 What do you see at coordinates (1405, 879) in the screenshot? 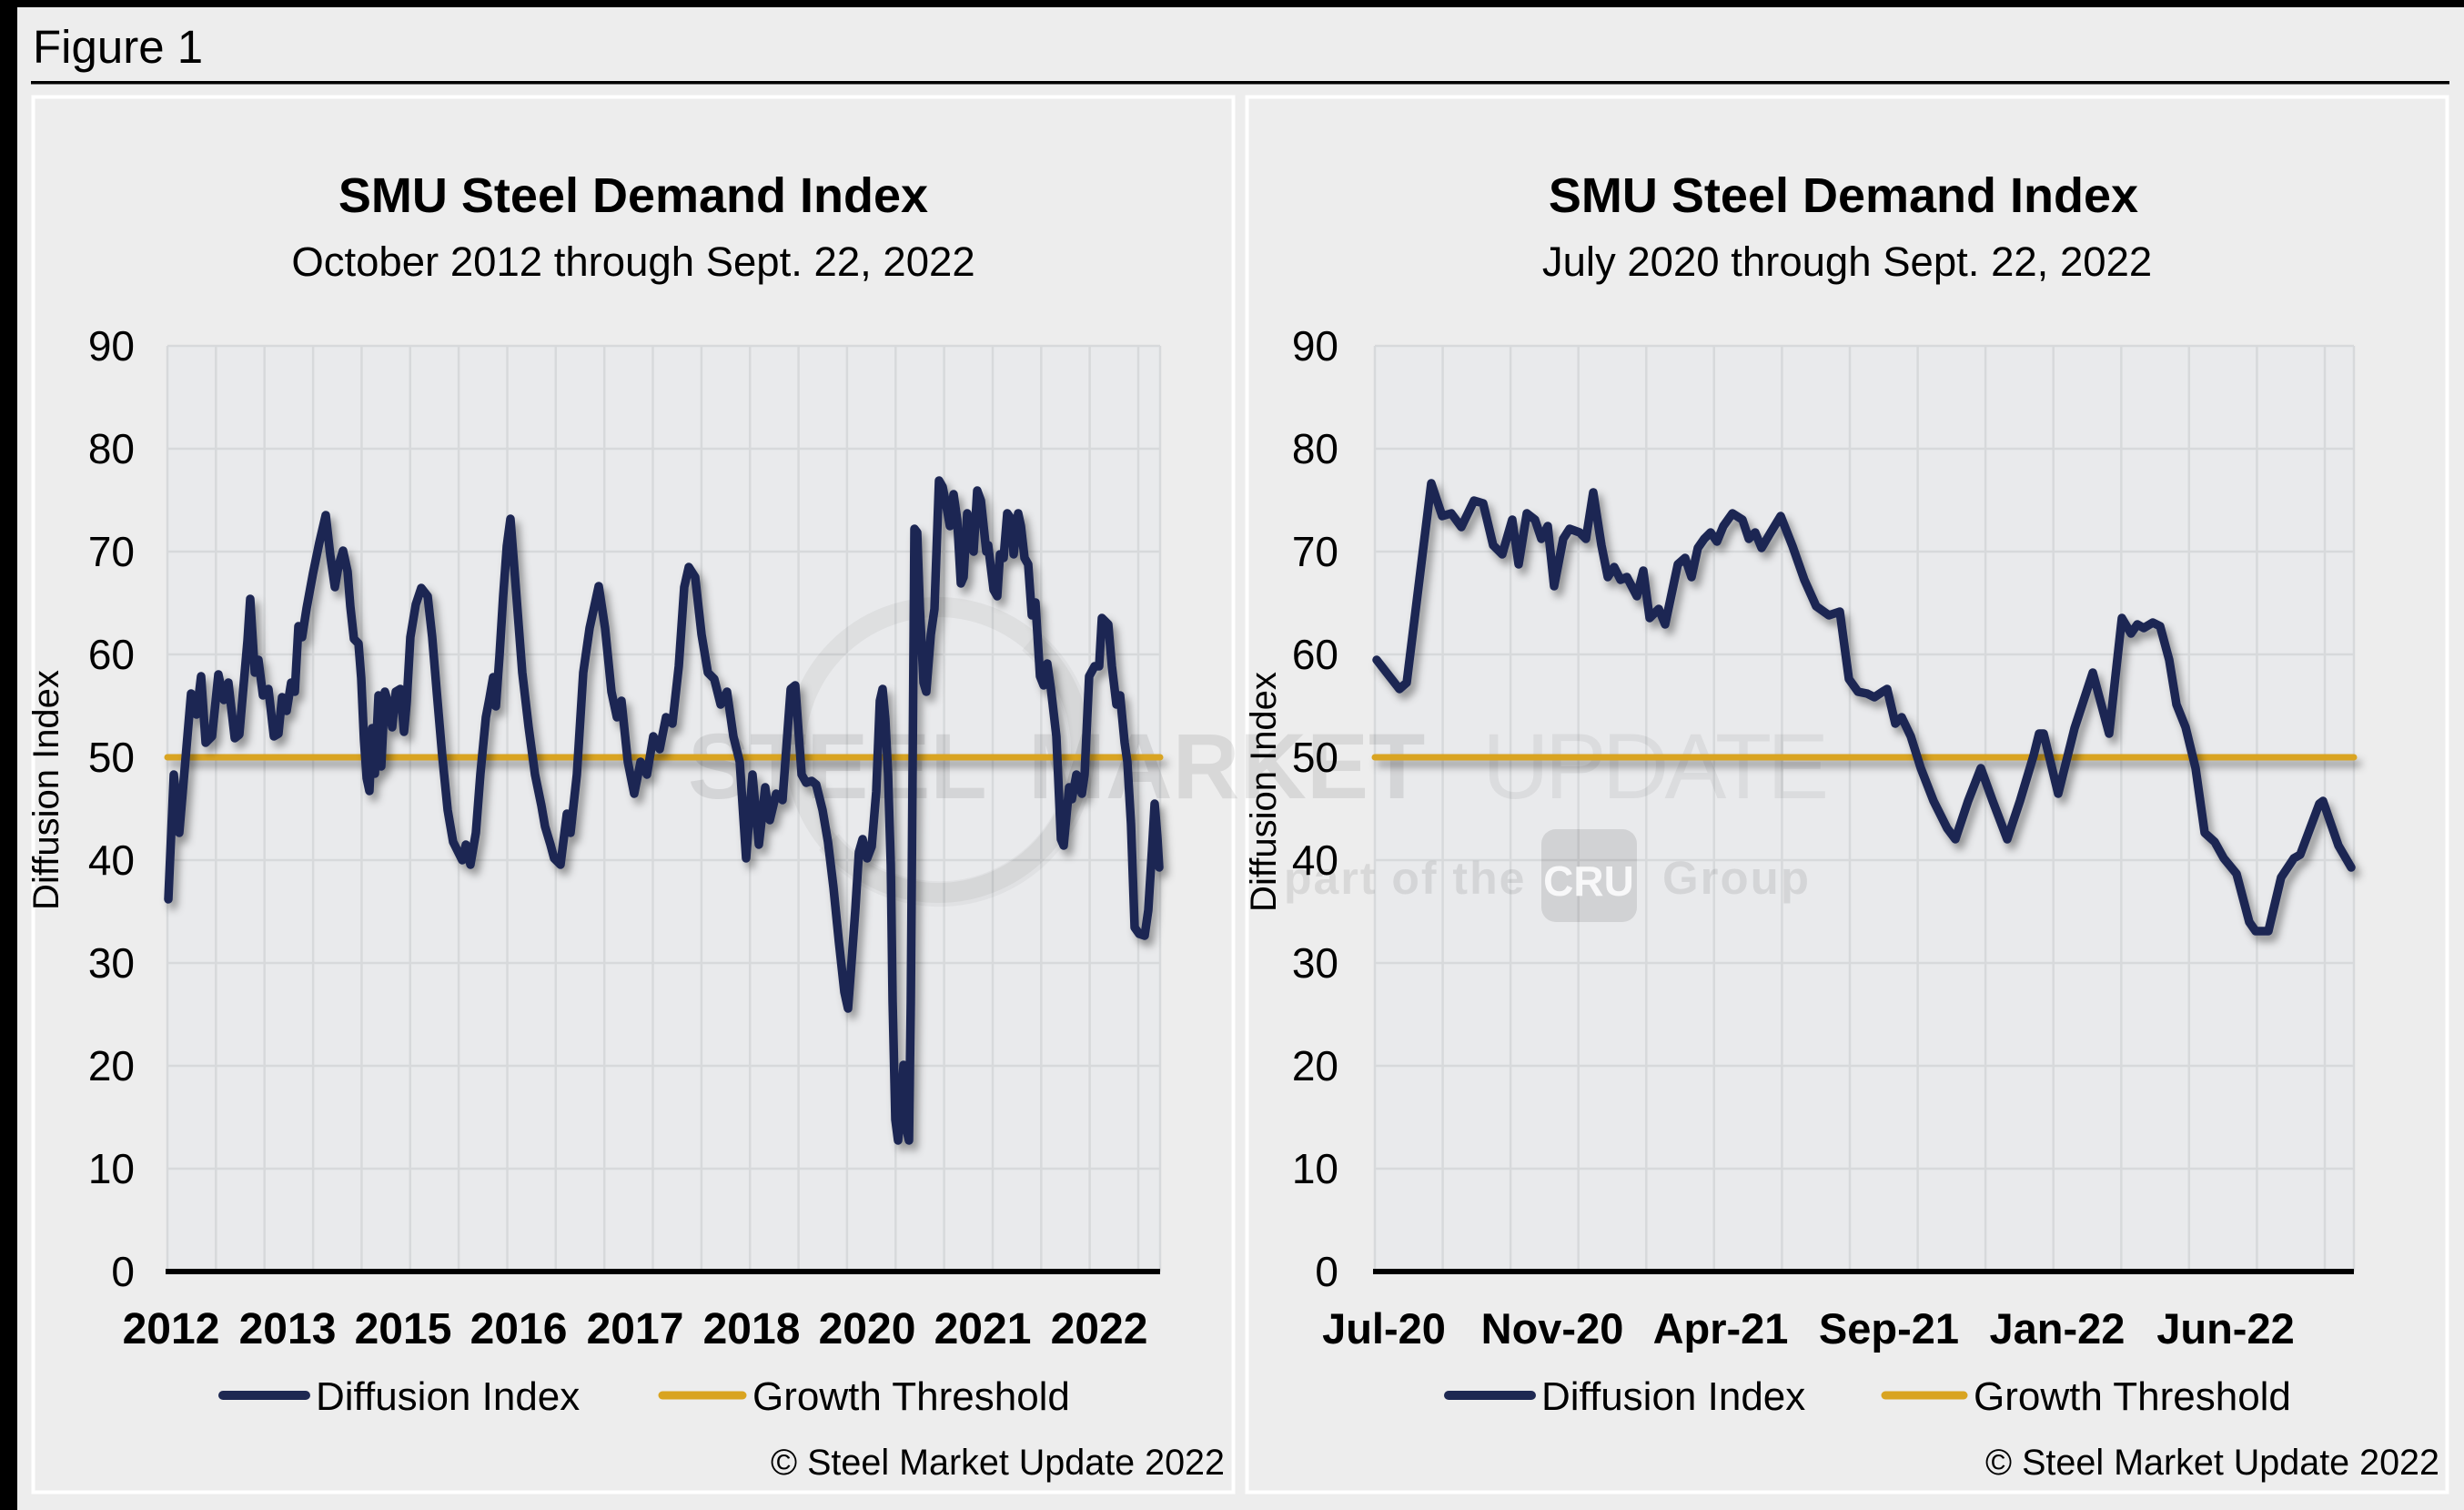
I see `svg-text: part of the` at bounding box center [1405, 879].